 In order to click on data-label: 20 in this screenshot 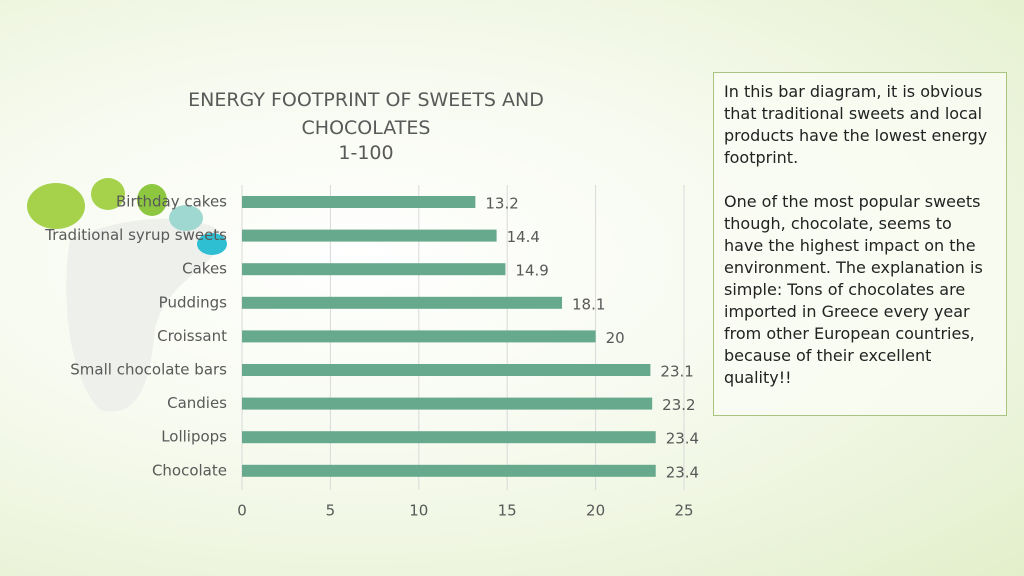, I will do `click(615, 338)`.